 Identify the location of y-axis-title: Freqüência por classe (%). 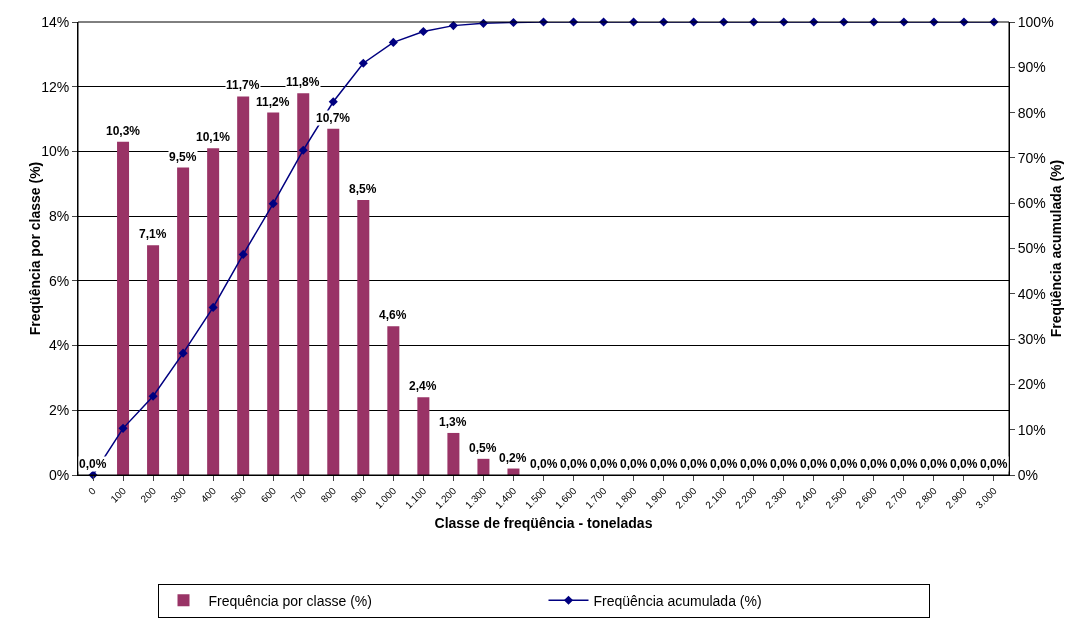
(35, 248).